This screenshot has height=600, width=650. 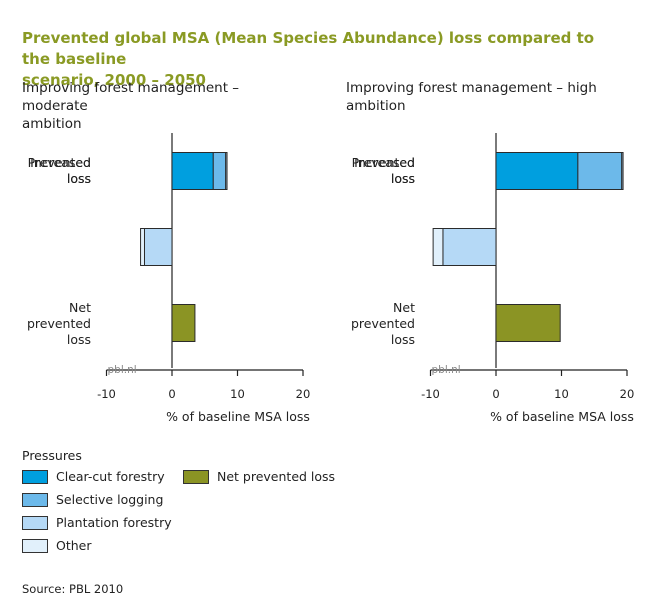 I want to click on high-category-label-row1-line2: loss, so click(x=403, y=178).